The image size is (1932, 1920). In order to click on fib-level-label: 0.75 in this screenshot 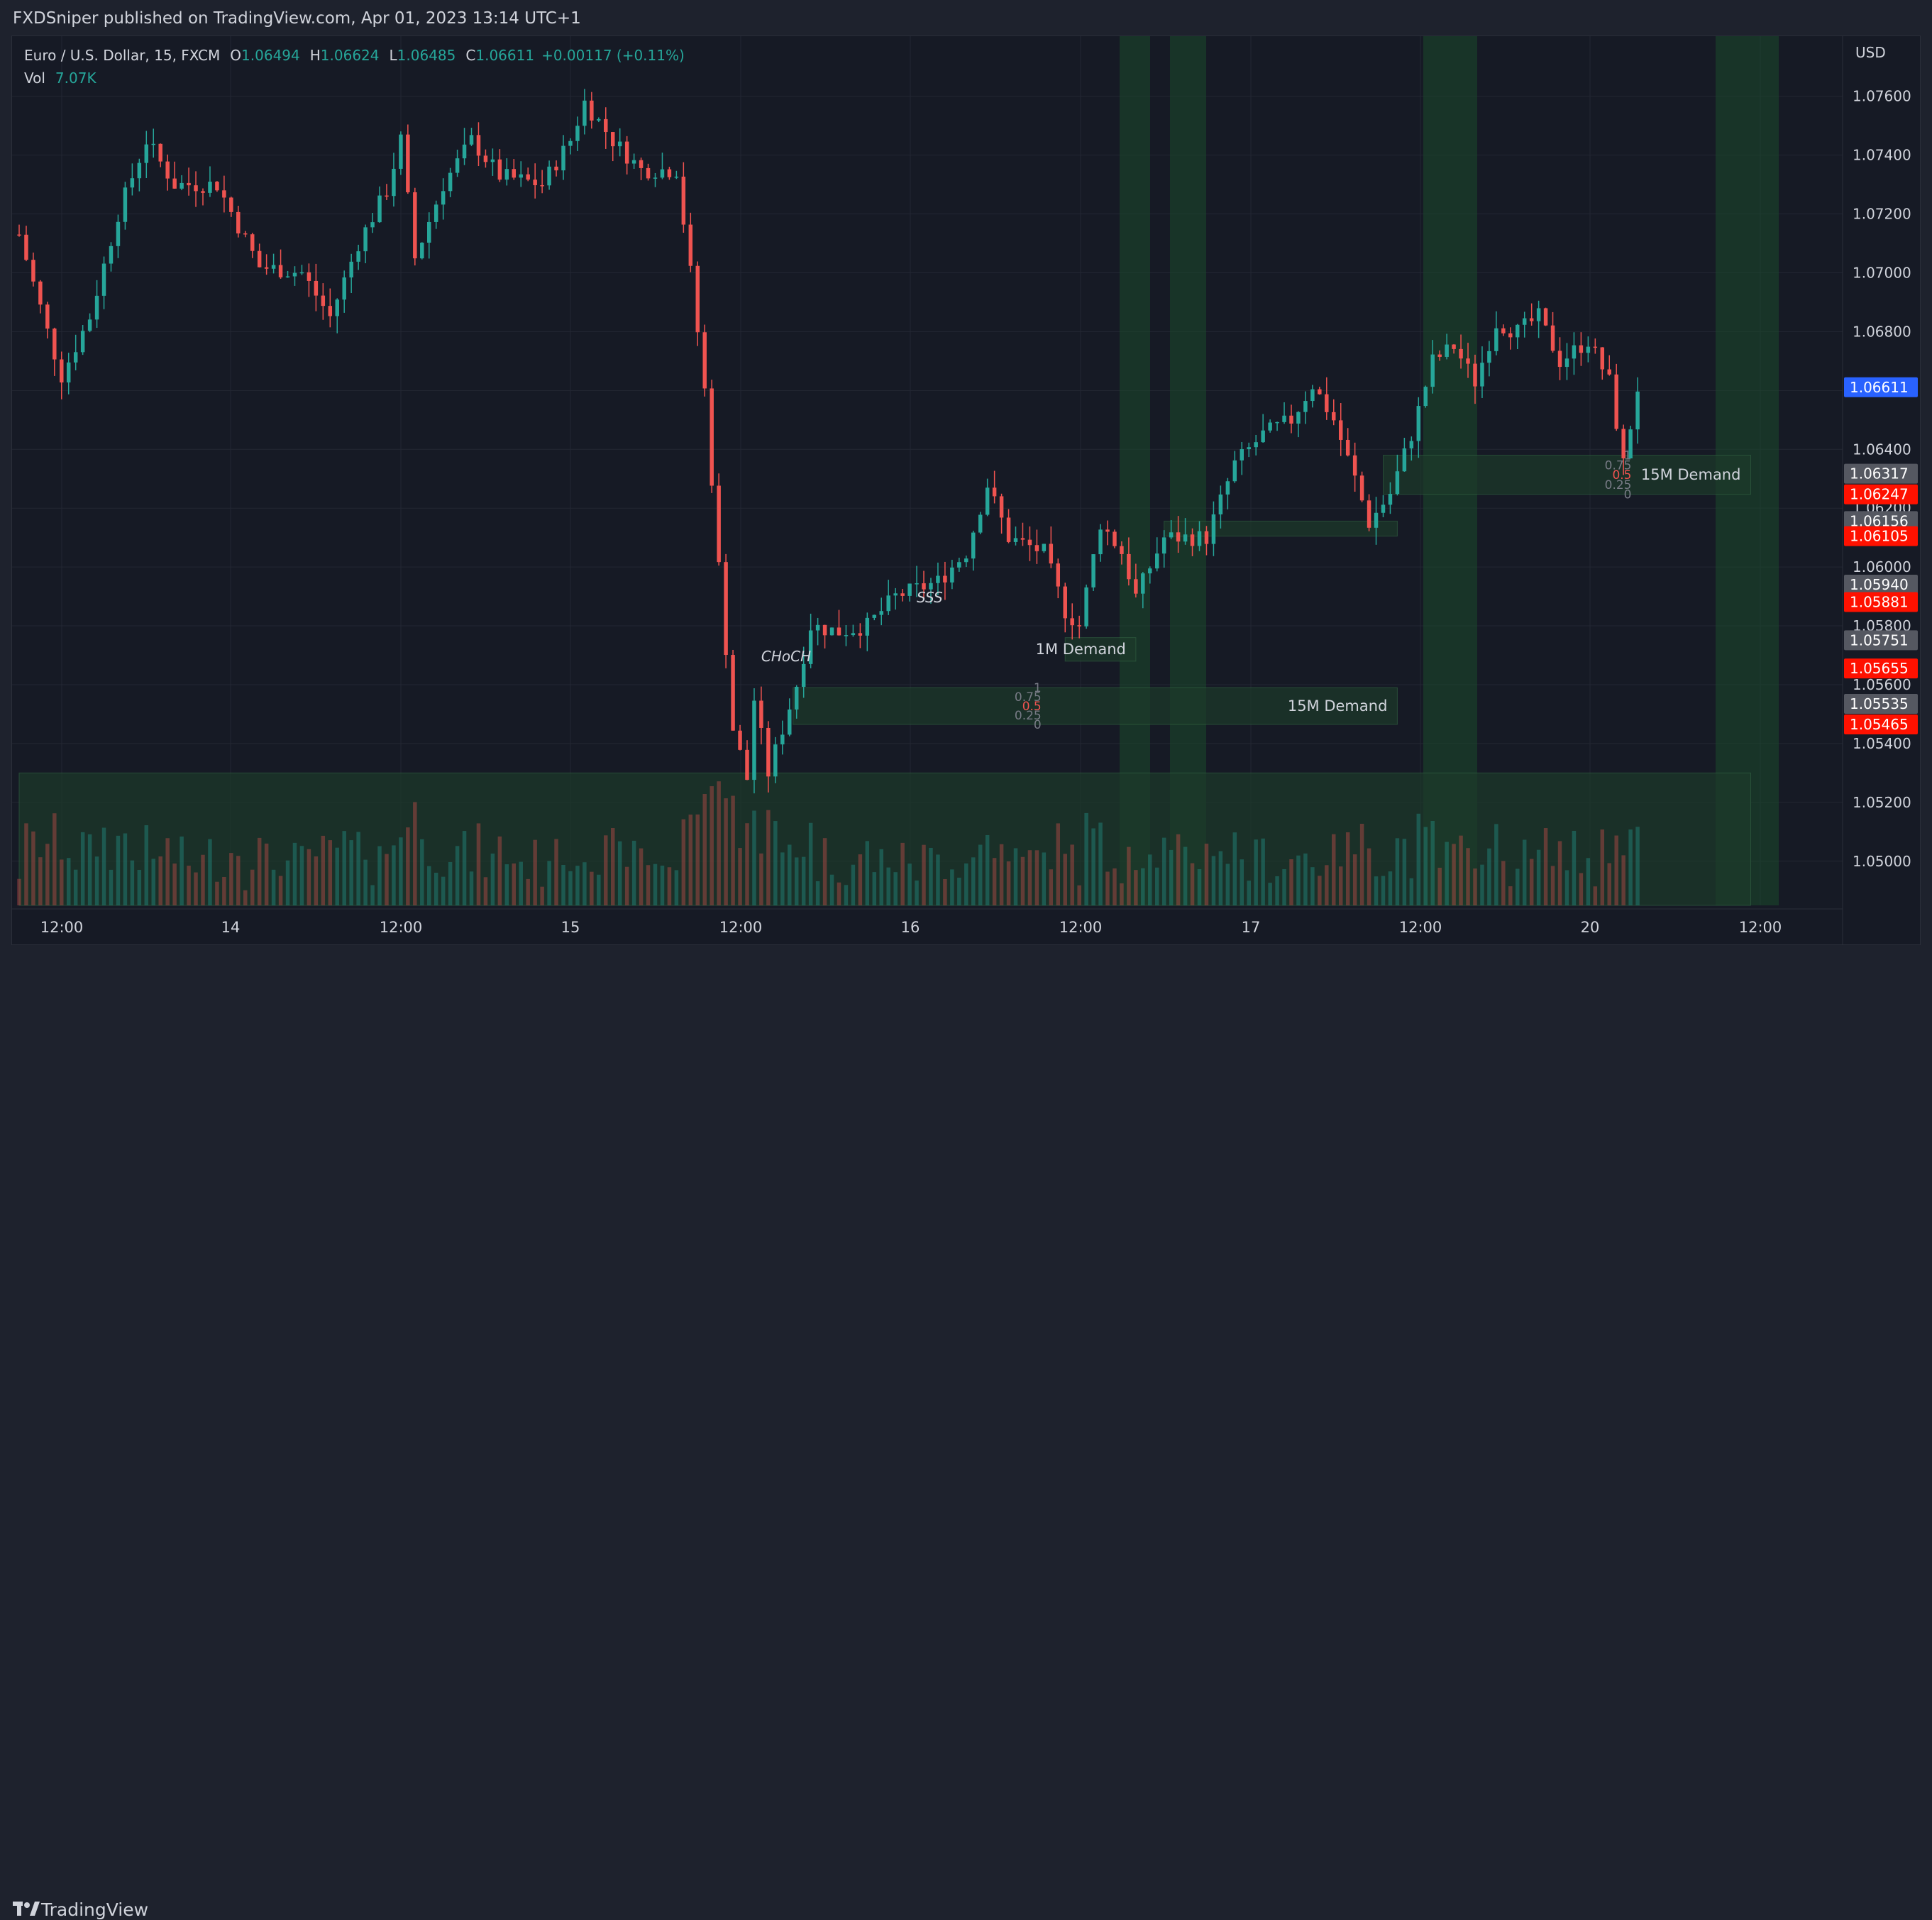, I will do `click(1028, 697)`.